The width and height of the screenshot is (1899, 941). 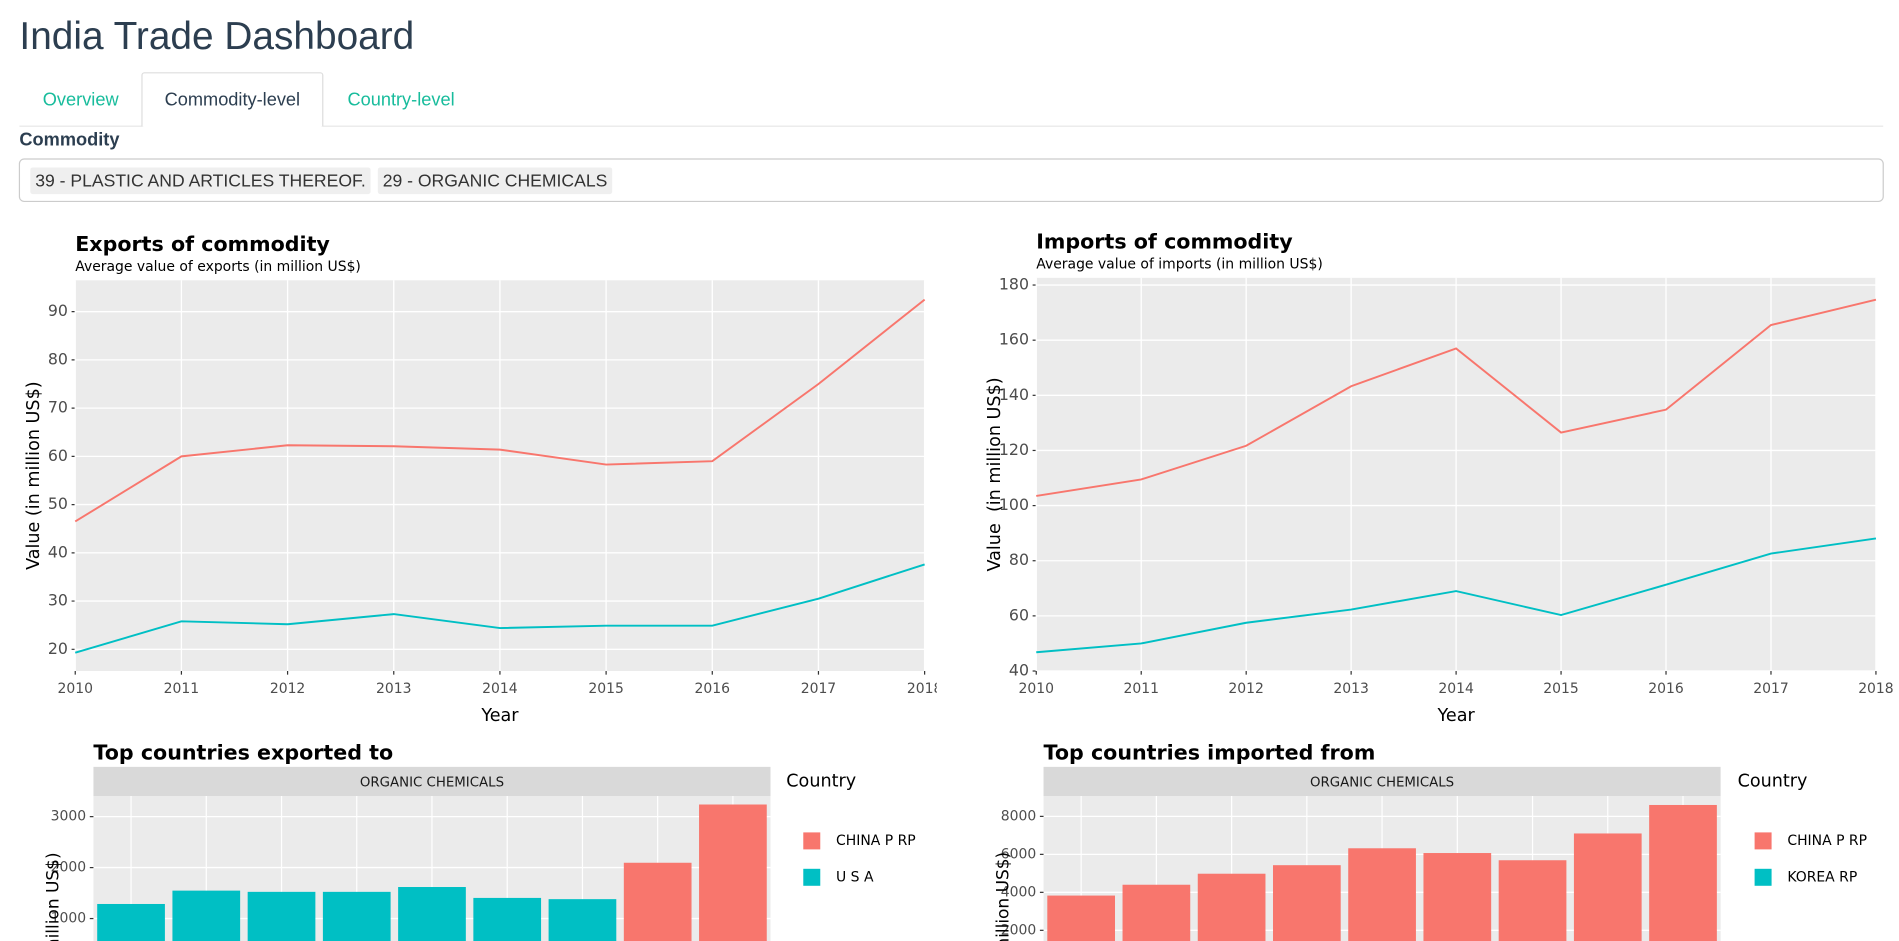 I want to click on legend-label: U S A, so click(x=855, y=877).